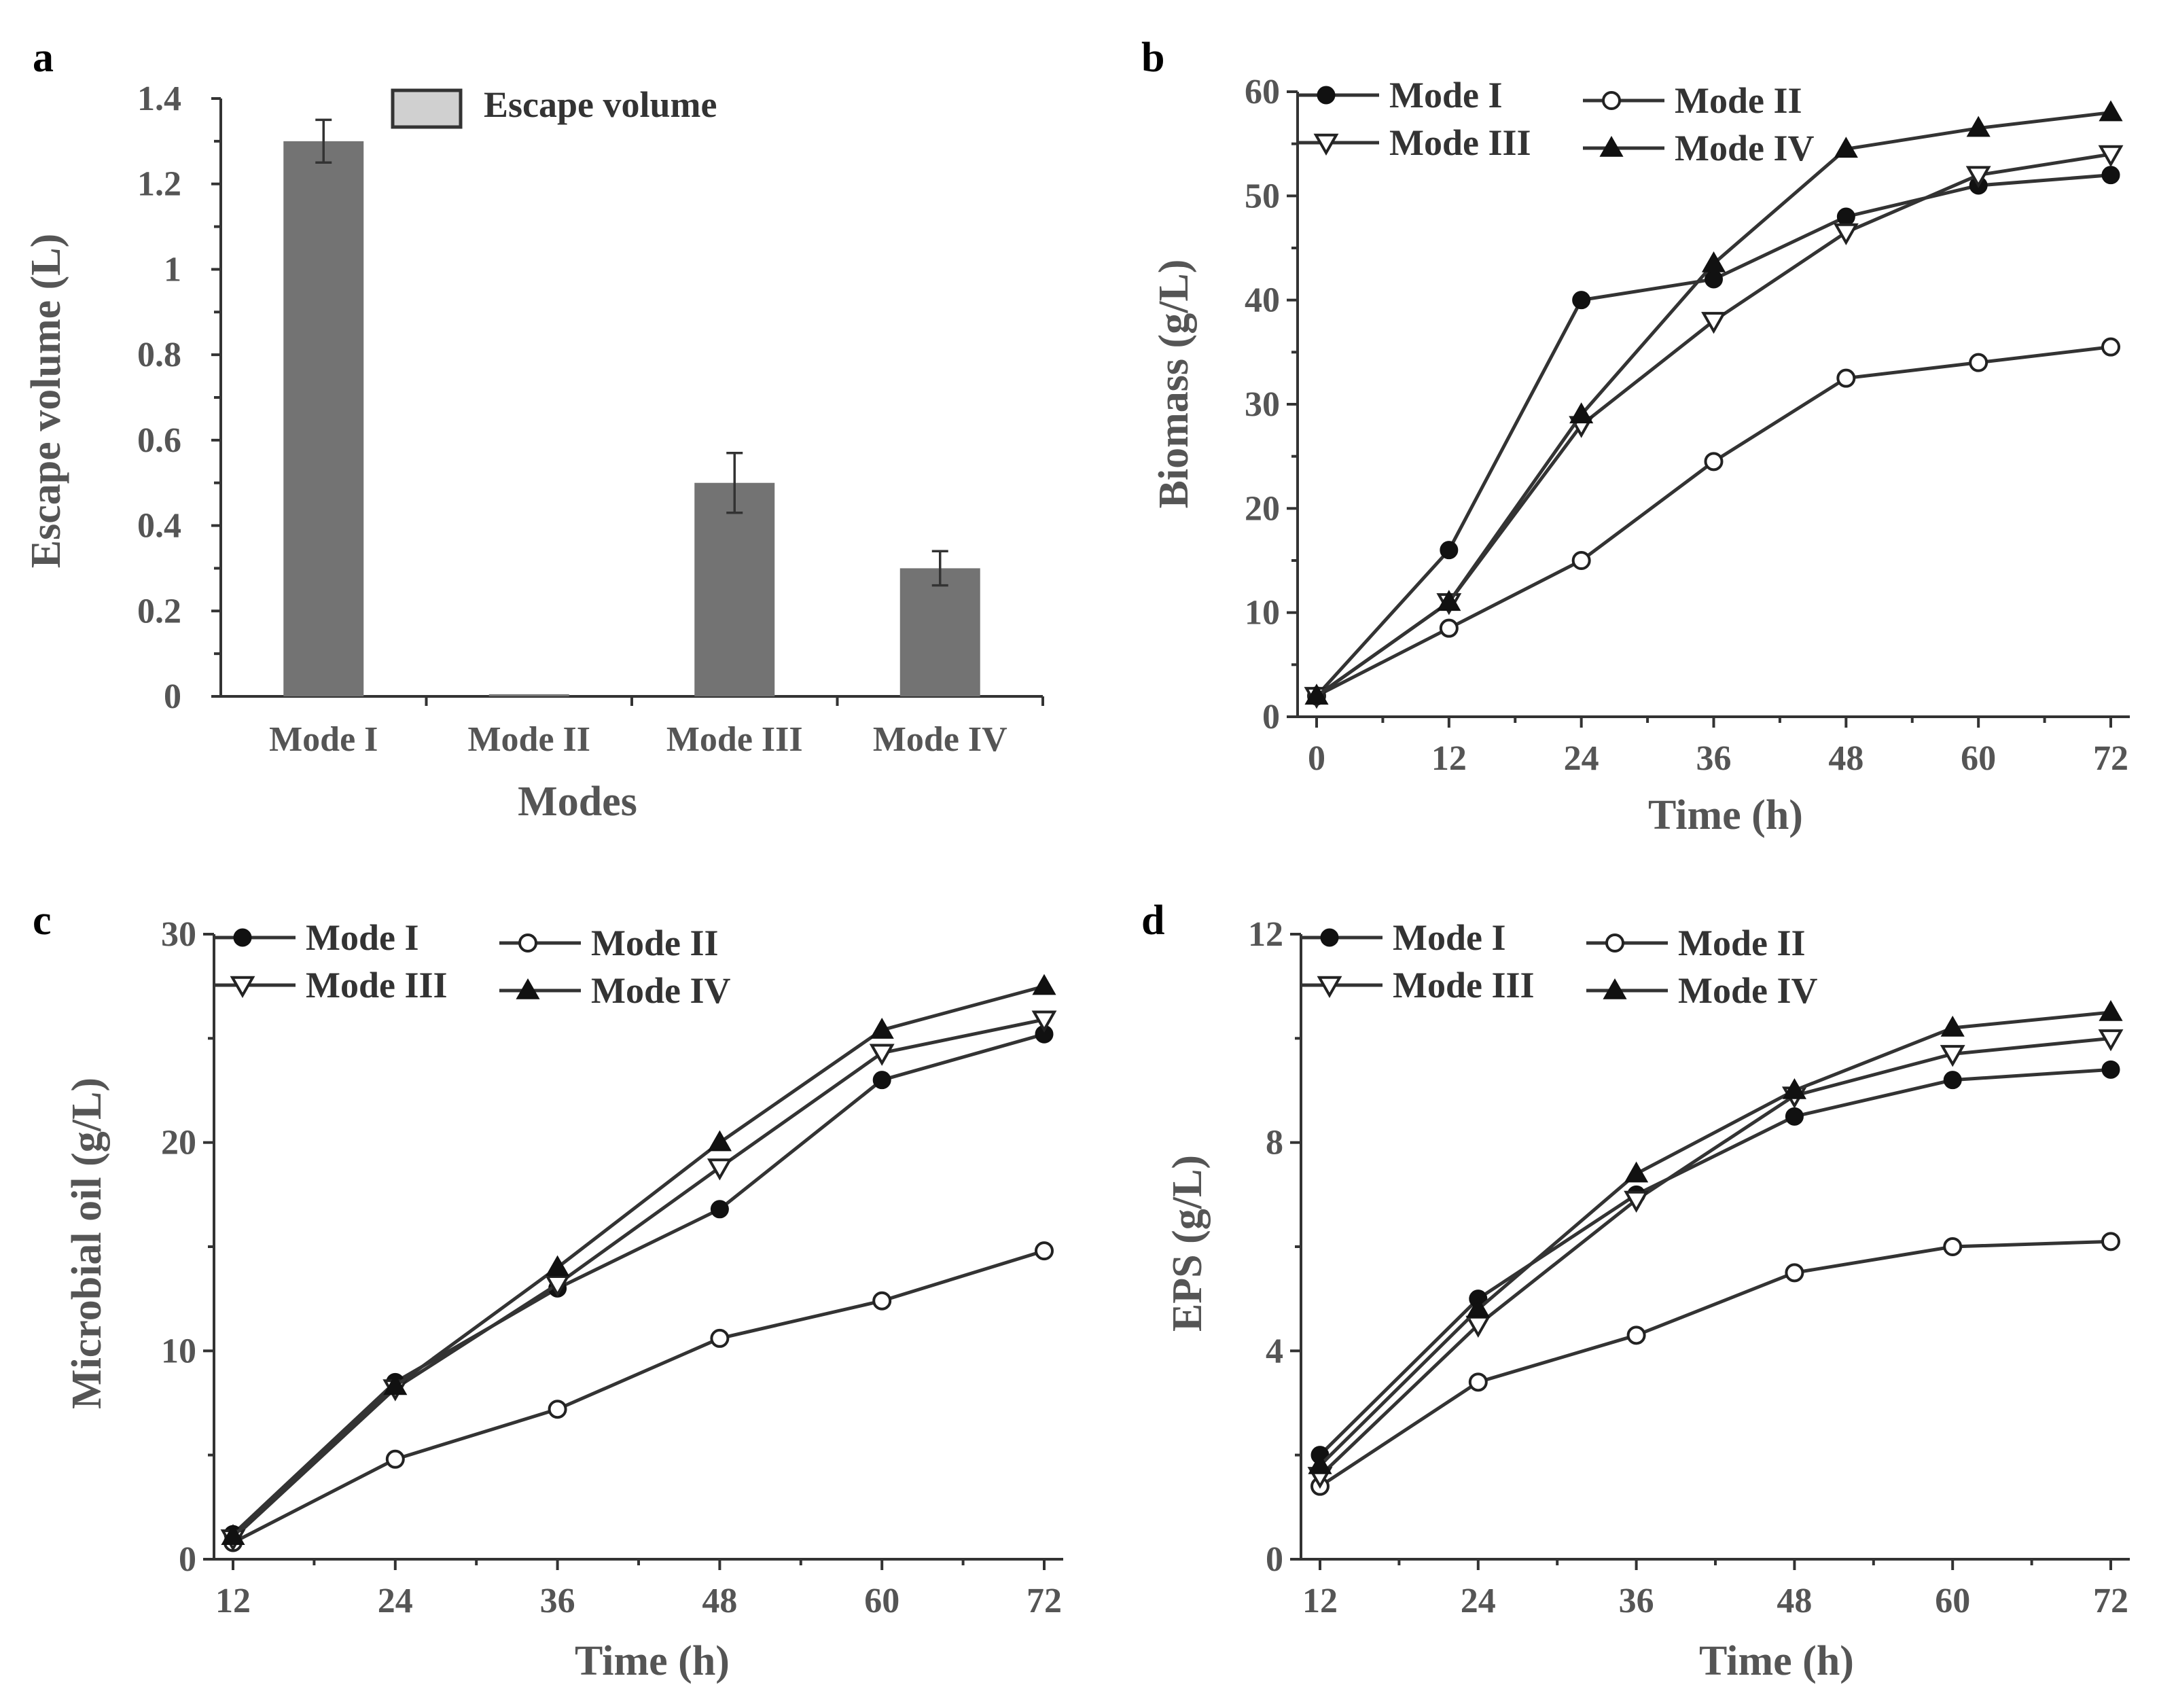 This screenshot has width=2176, height=1708. I want to click on b-x-tick-label: 24, so click(1581, 758).